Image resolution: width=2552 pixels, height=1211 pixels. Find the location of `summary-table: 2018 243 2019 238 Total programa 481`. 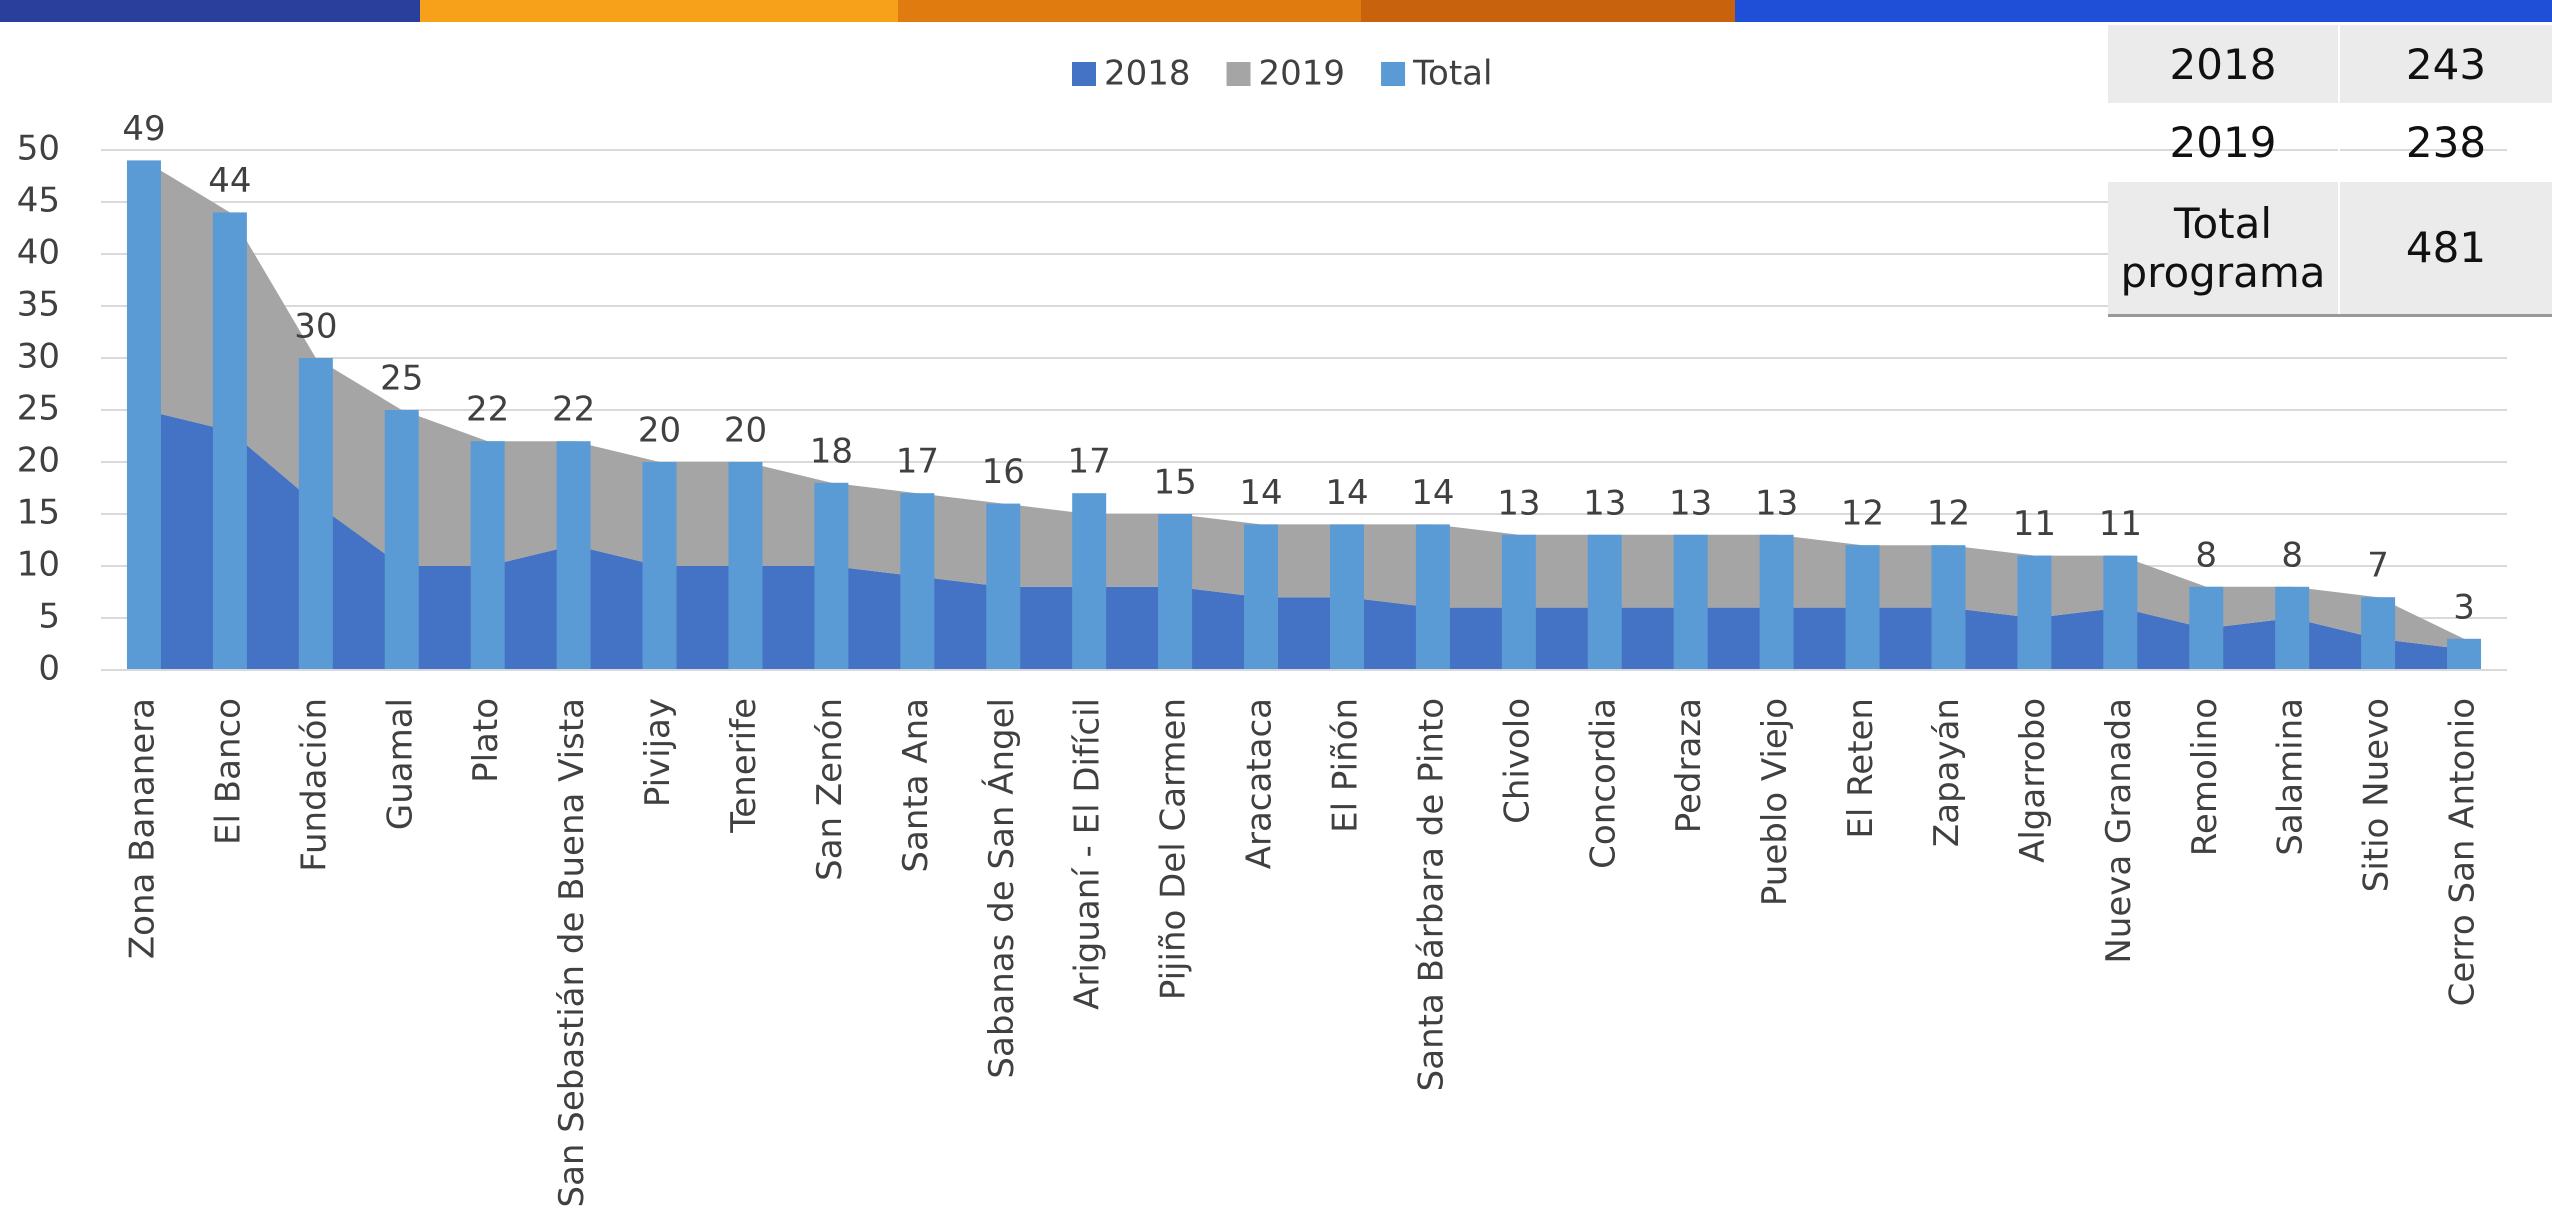

summary-table: 2018 243 2019 238 Total programa 481 is located at coordinates (2330, 171).